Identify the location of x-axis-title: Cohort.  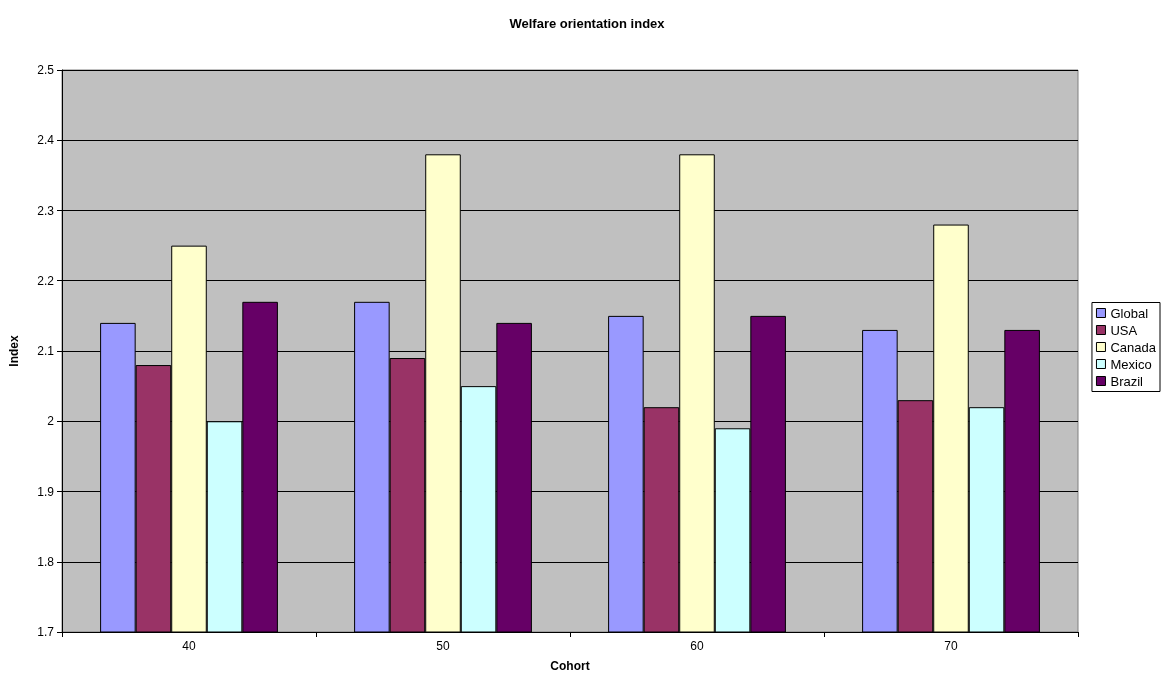
(570, 666).